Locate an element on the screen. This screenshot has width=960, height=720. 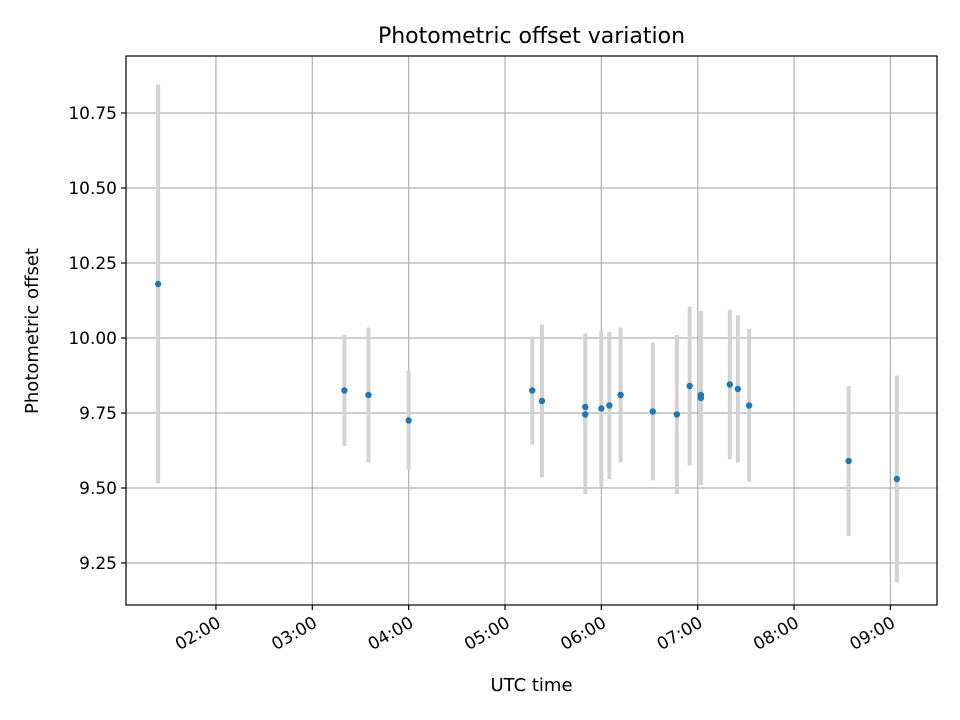
y-axis-ticks: 9.25 9.50 9.75 10.00 10.25 10.50 10.75 is located at coordinates (97, 339).